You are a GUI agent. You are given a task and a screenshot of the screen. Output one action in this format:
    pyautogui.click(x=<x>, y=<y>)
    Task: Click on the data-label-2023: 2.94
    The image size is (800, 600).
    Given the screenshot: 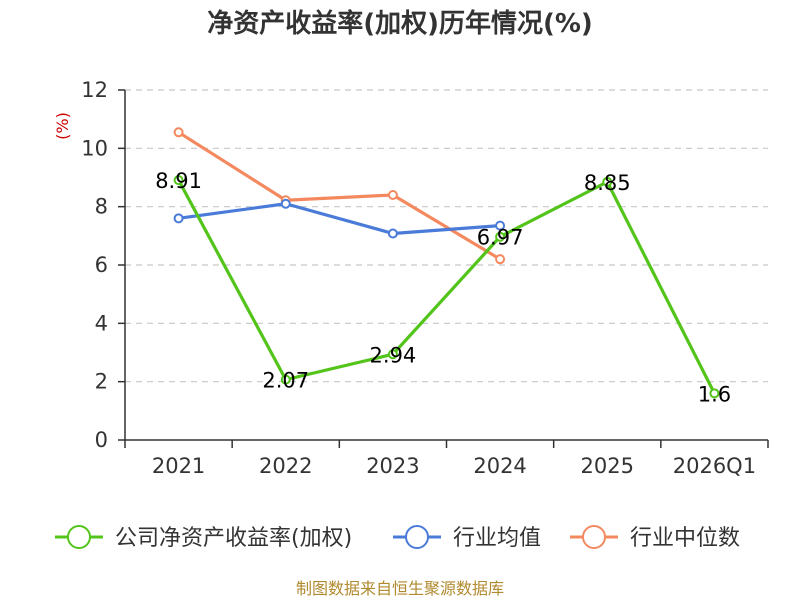 What is the action you would take?
    pyautogui.click(x=393, y=355)
    